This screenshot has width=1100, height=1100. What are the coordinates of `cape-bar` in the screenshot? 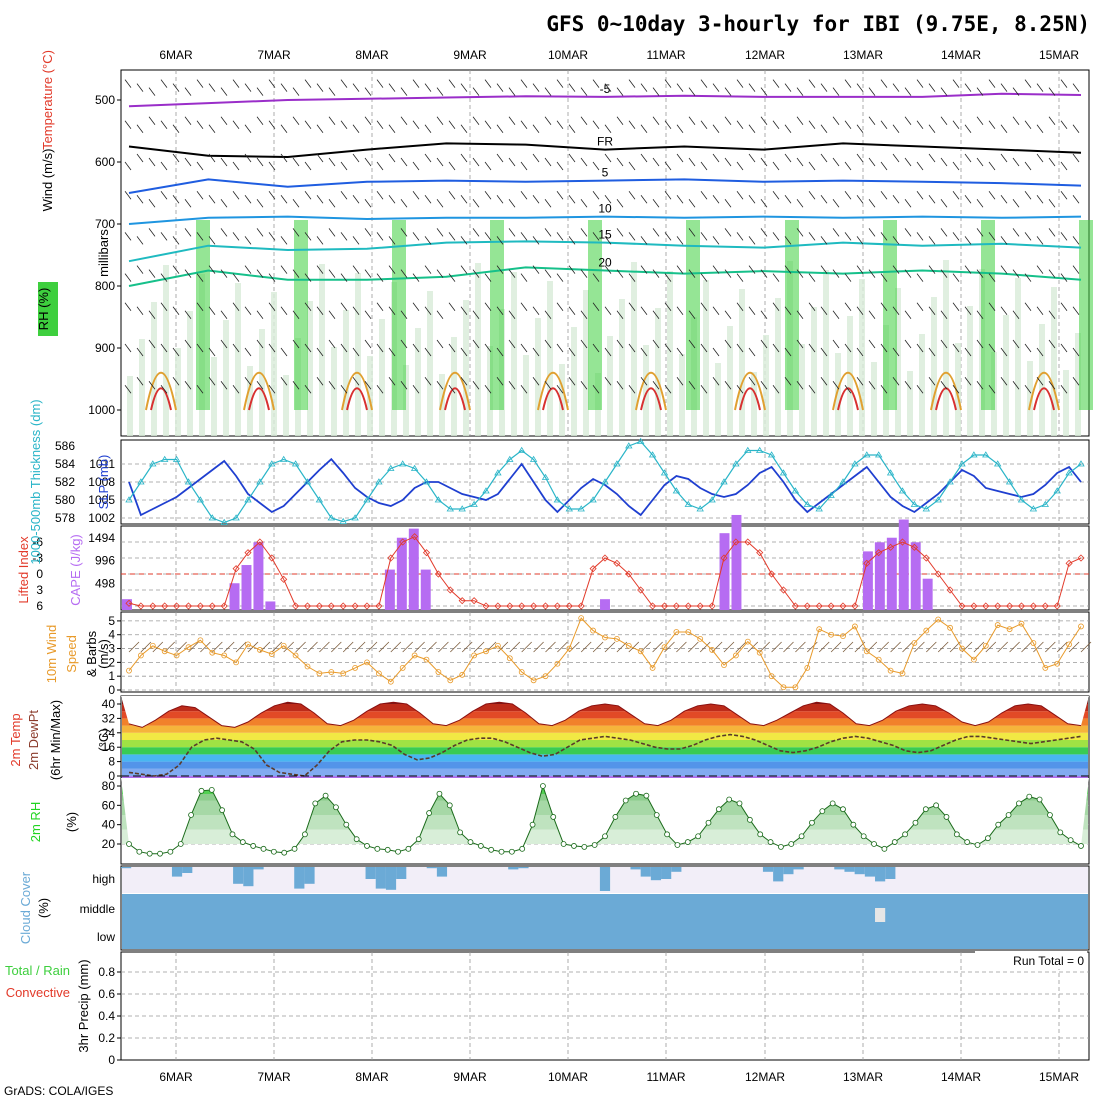 It's located at (389, 589).